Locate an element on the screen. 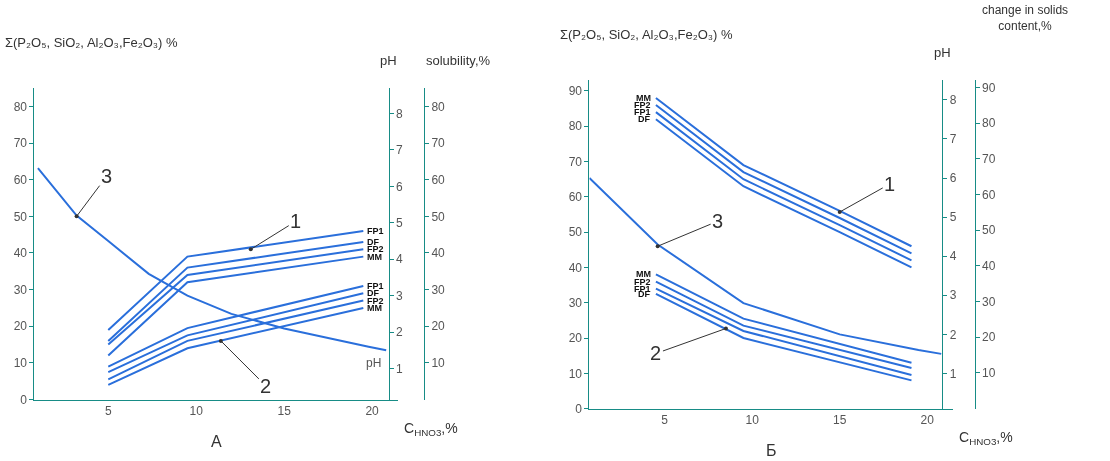 This screenshot has width=1110, height=461. y3-axis-title: change in solids content,% is located at coordinates (1025, 18).